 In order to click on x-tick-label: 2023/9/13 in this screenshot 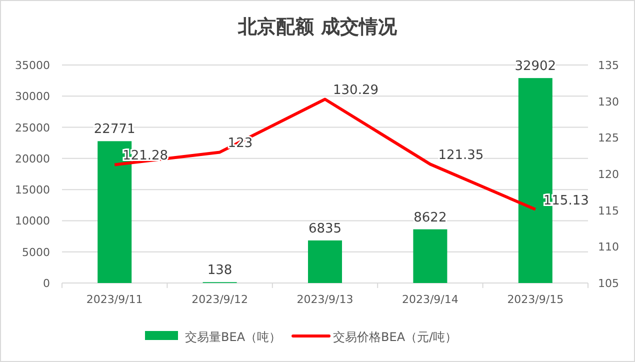, I will do `click(325, 299)`.